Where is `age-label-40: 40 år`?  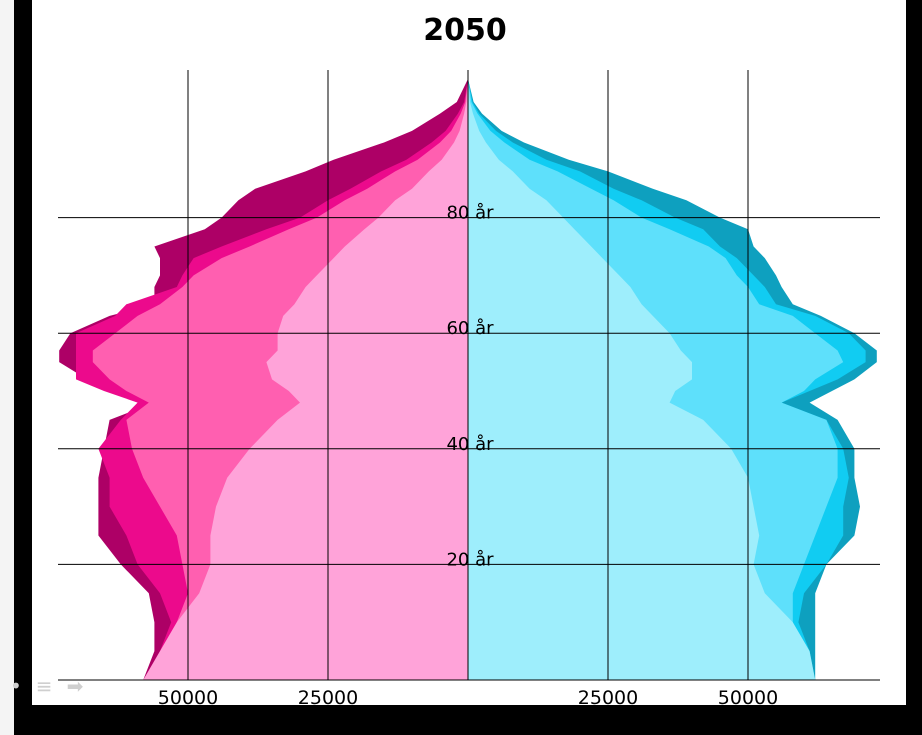 age-label-40: 40 år is located at coordinates (470, 444).